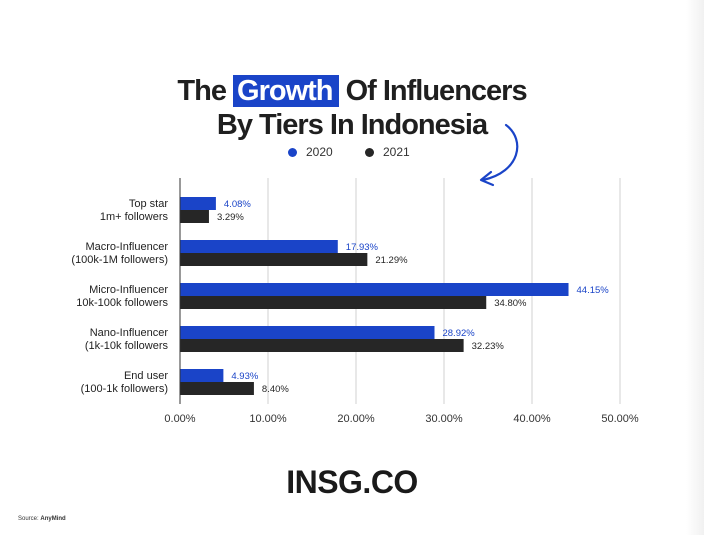 The height and width of the screenshot is (535, 704). Describe the element at coordinates (179, 419) in the screenshot. I see `x-tick-label: 0.00%` at that location.